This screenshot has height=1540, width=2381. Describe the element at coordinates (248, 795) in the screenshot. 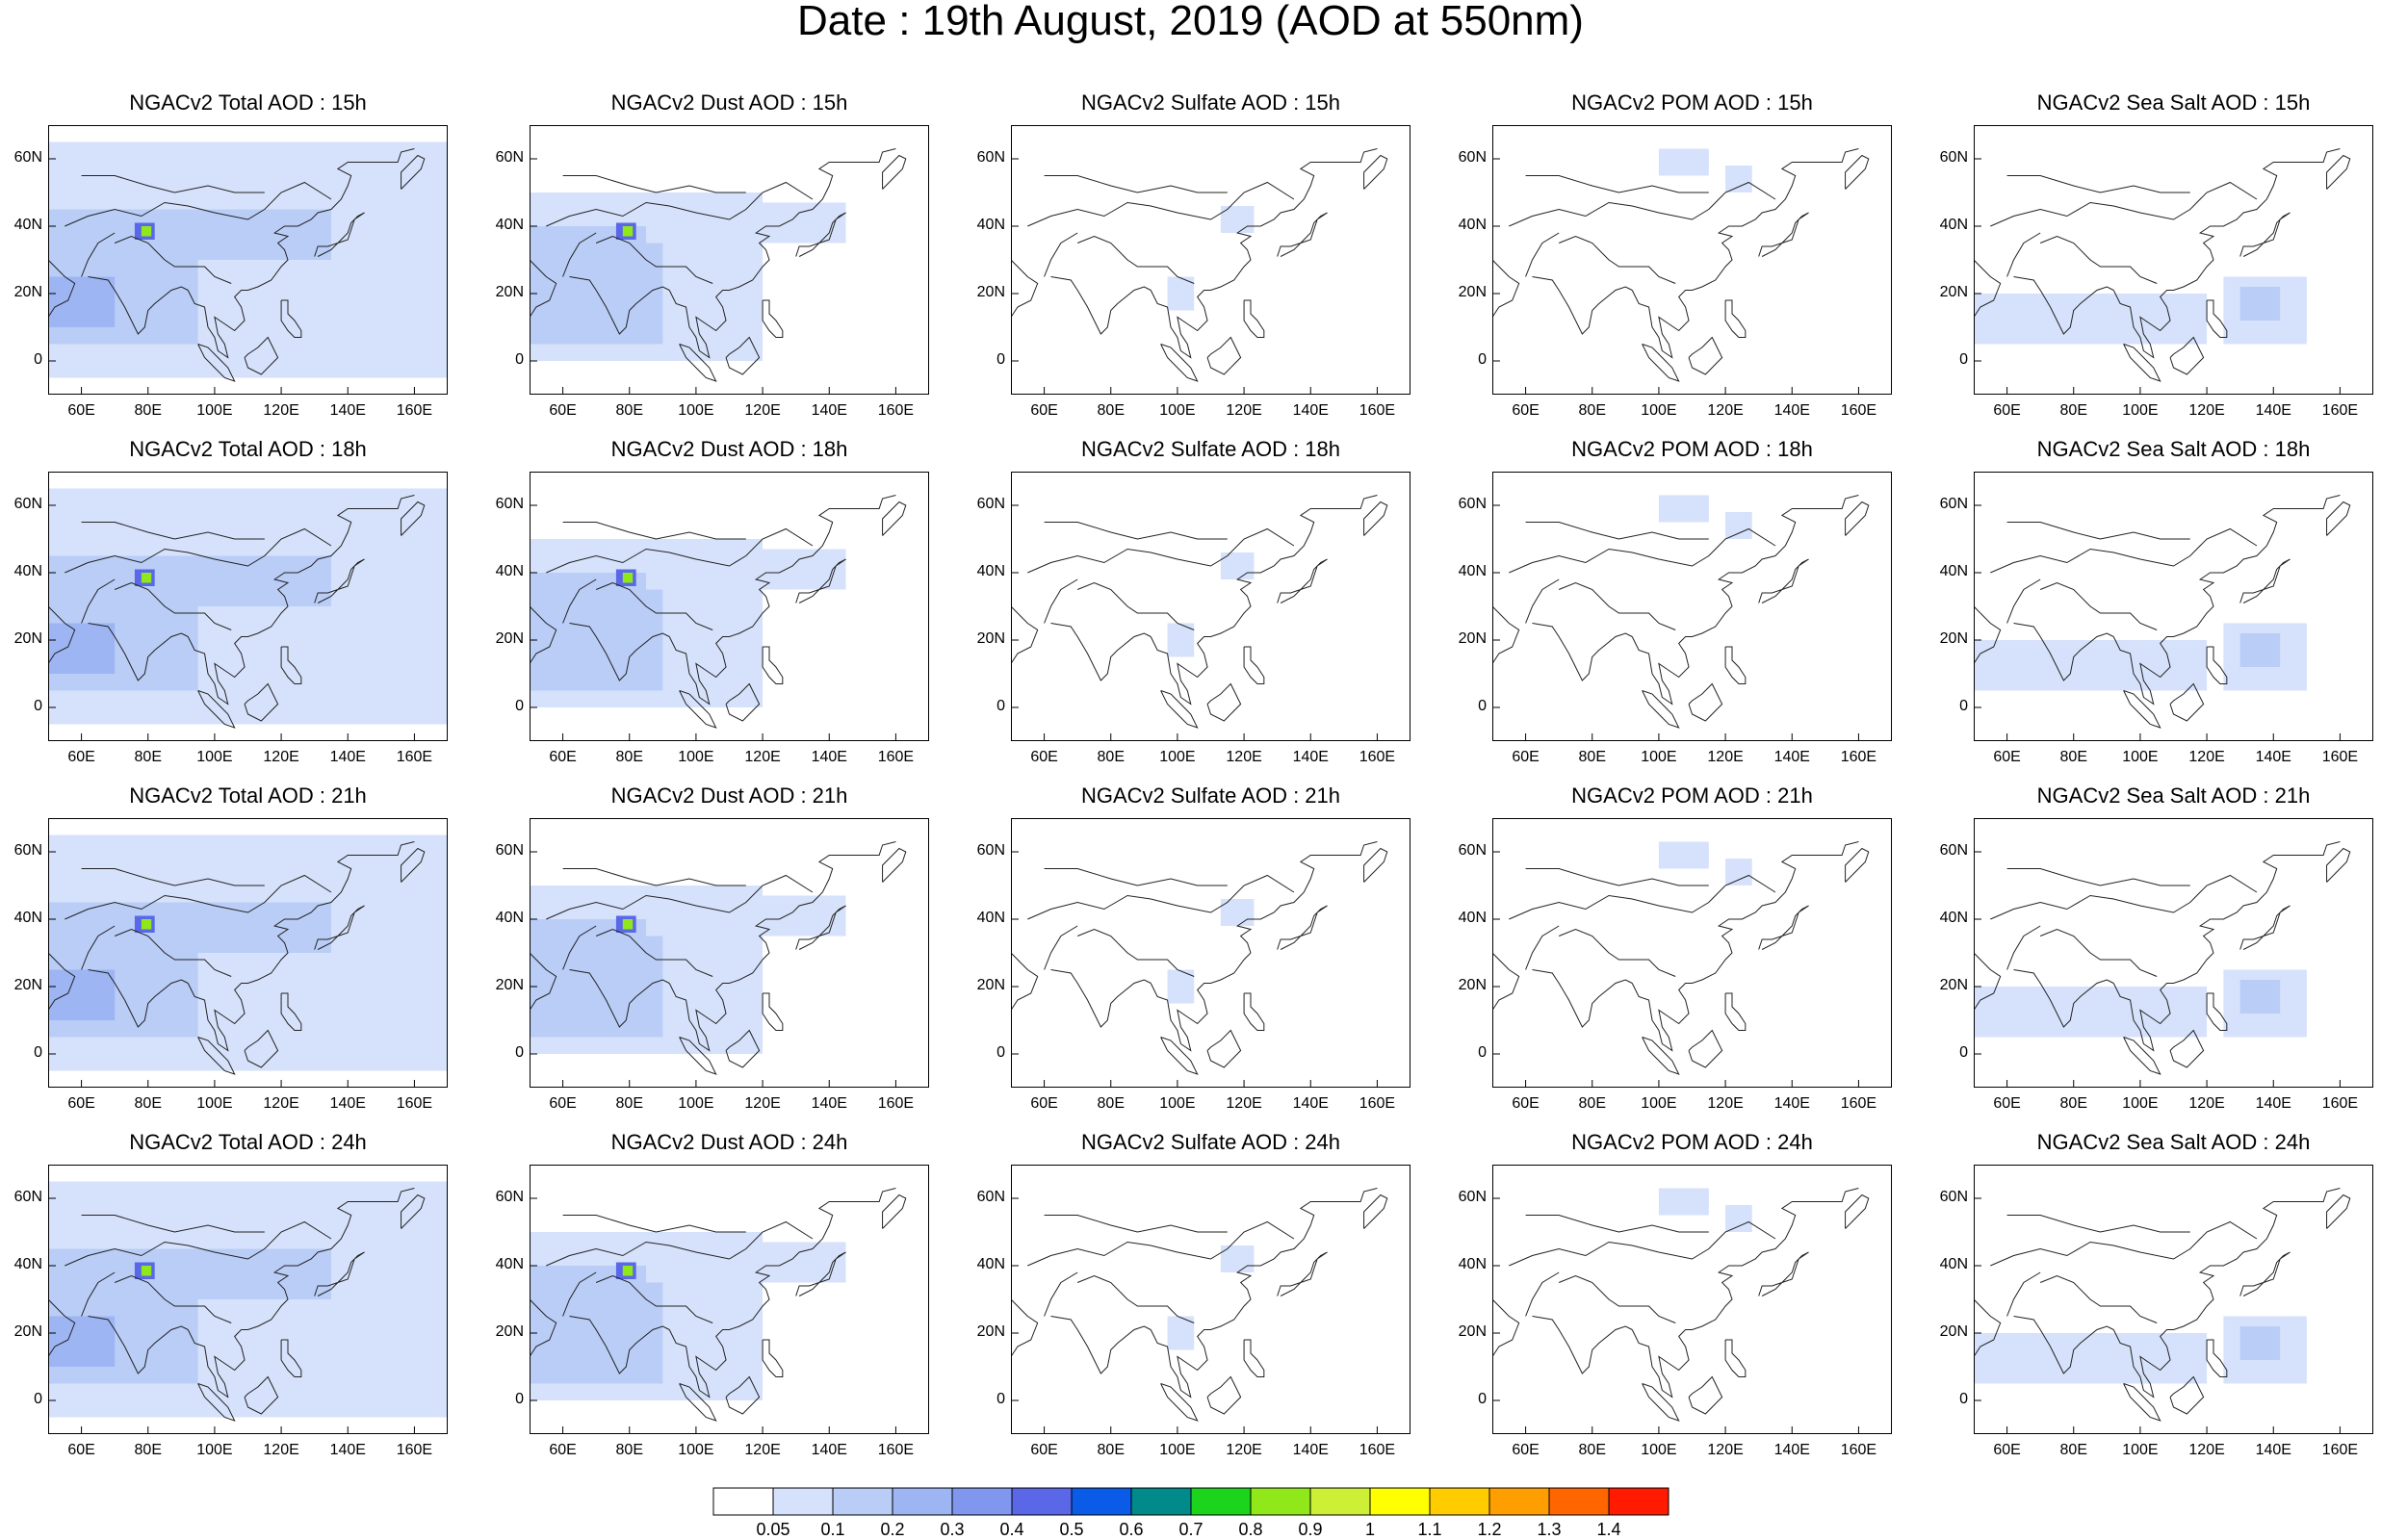

I see `panel-title: NGACv2 Total AOD : 21h` at that location.